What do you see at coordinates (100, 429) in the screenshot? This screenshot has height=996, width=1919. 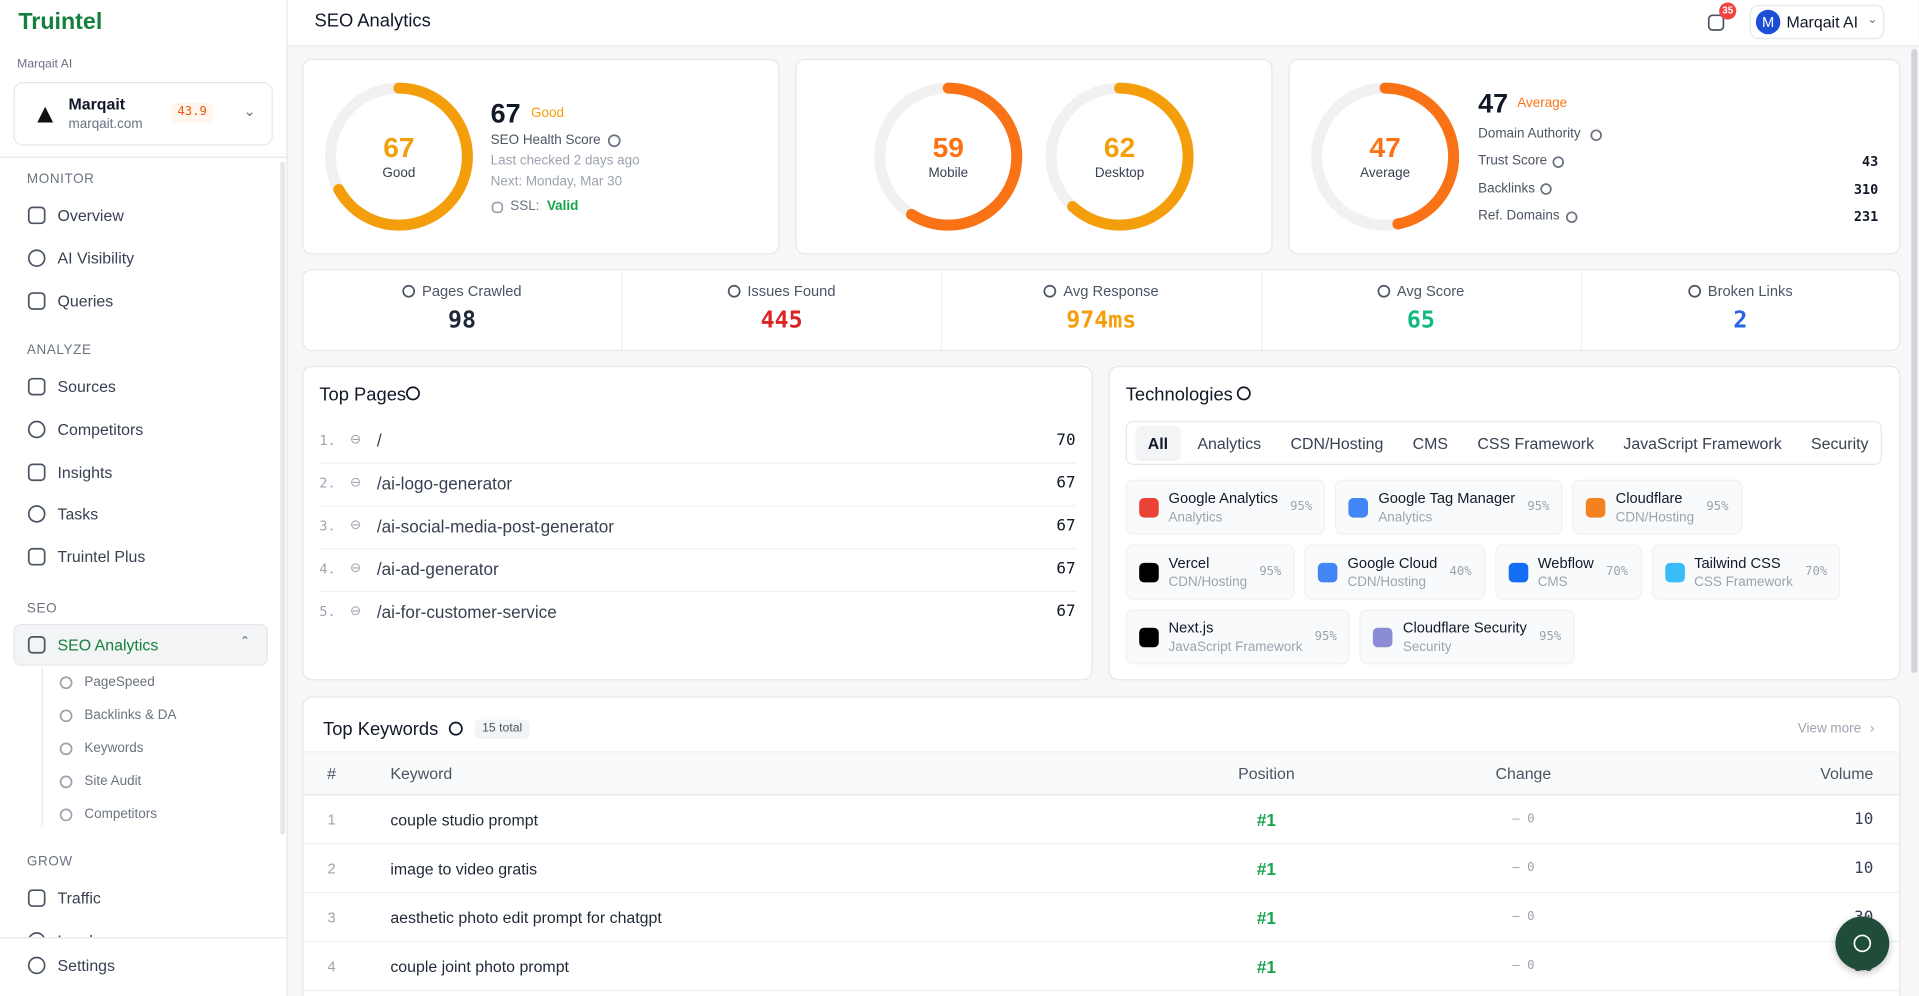 I see `nav-item: Competitors` at bounding box center [100, 429].